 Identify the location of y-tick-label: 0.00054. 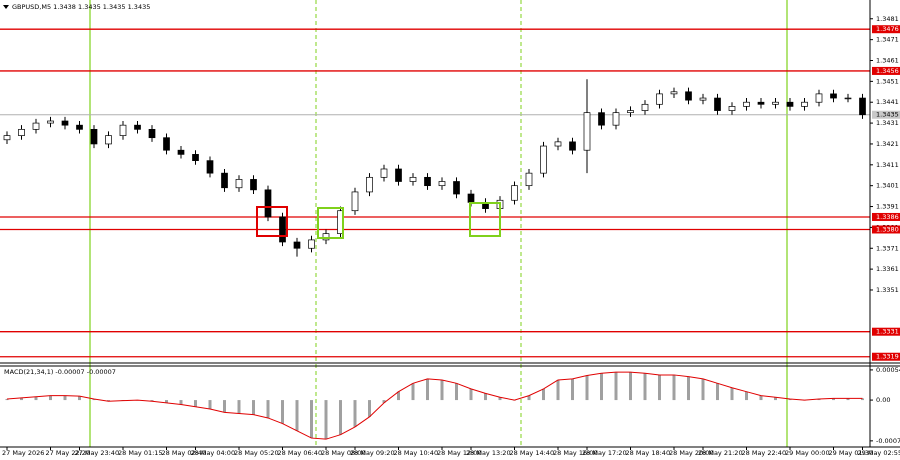
(888, 370).